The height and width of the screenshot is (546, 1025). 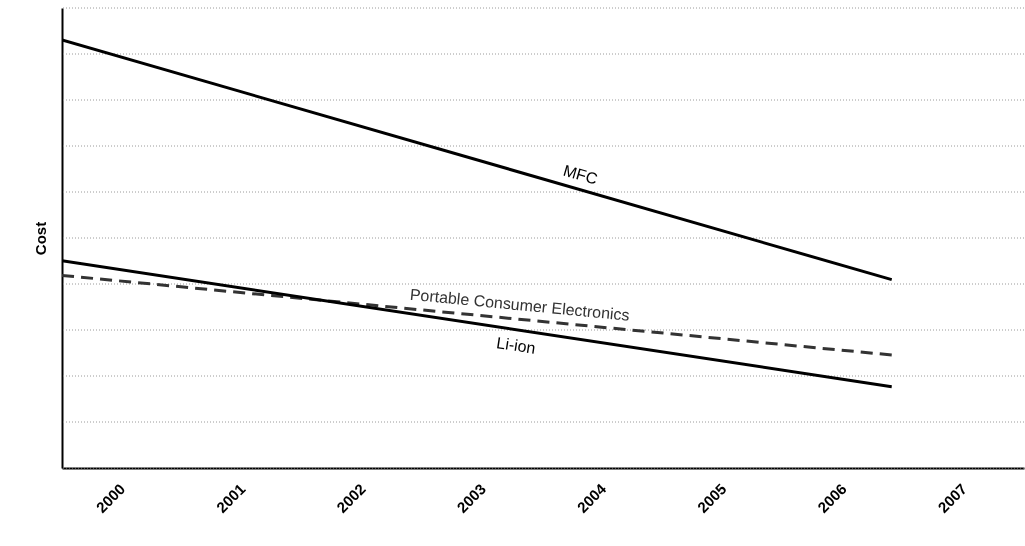 What do you see at coordinates (580, 174) in the screenshot?
I see `text: MFC` at bounding box center [580, 174].